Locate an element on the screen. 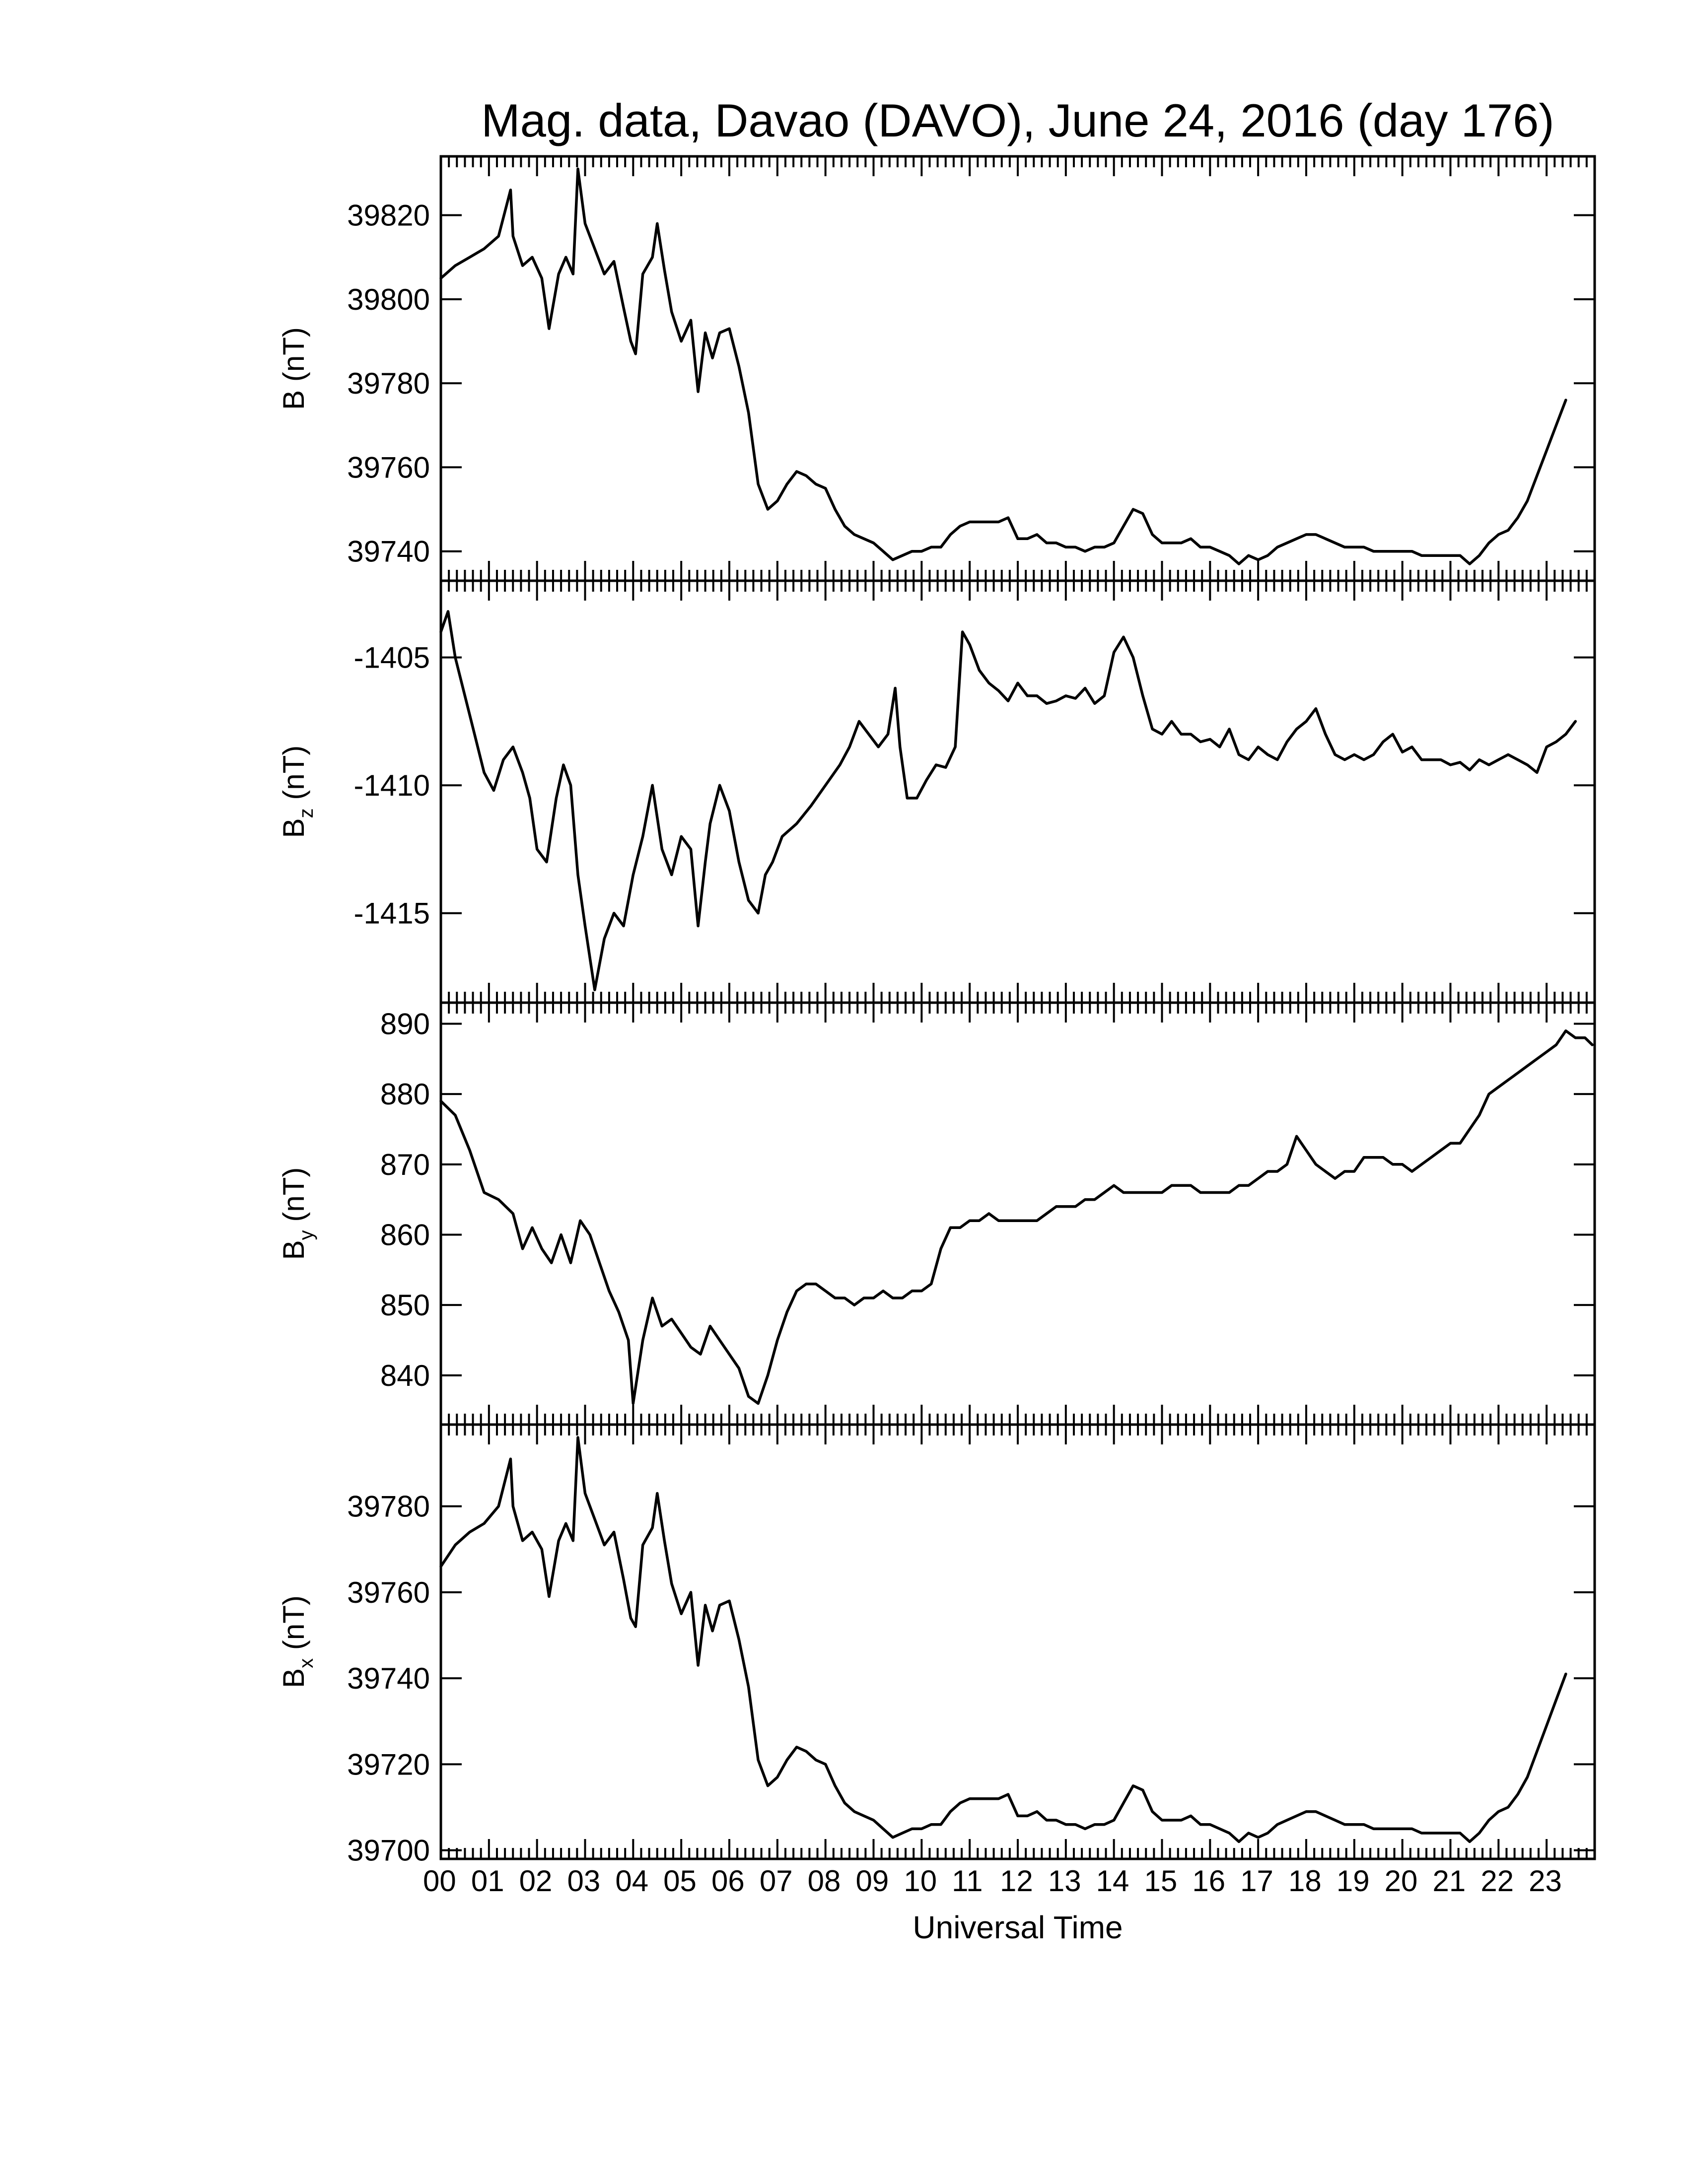 The image size is (1688, 2184). x-tick-label: 22 is located at coordinates (1497, 1881).